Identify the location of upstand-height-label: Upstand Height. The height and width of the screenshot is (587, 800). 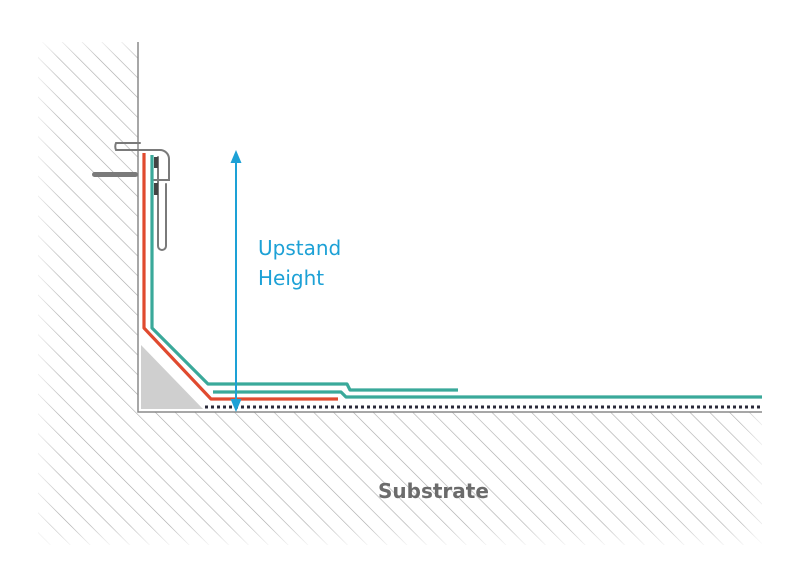
(299, 263).